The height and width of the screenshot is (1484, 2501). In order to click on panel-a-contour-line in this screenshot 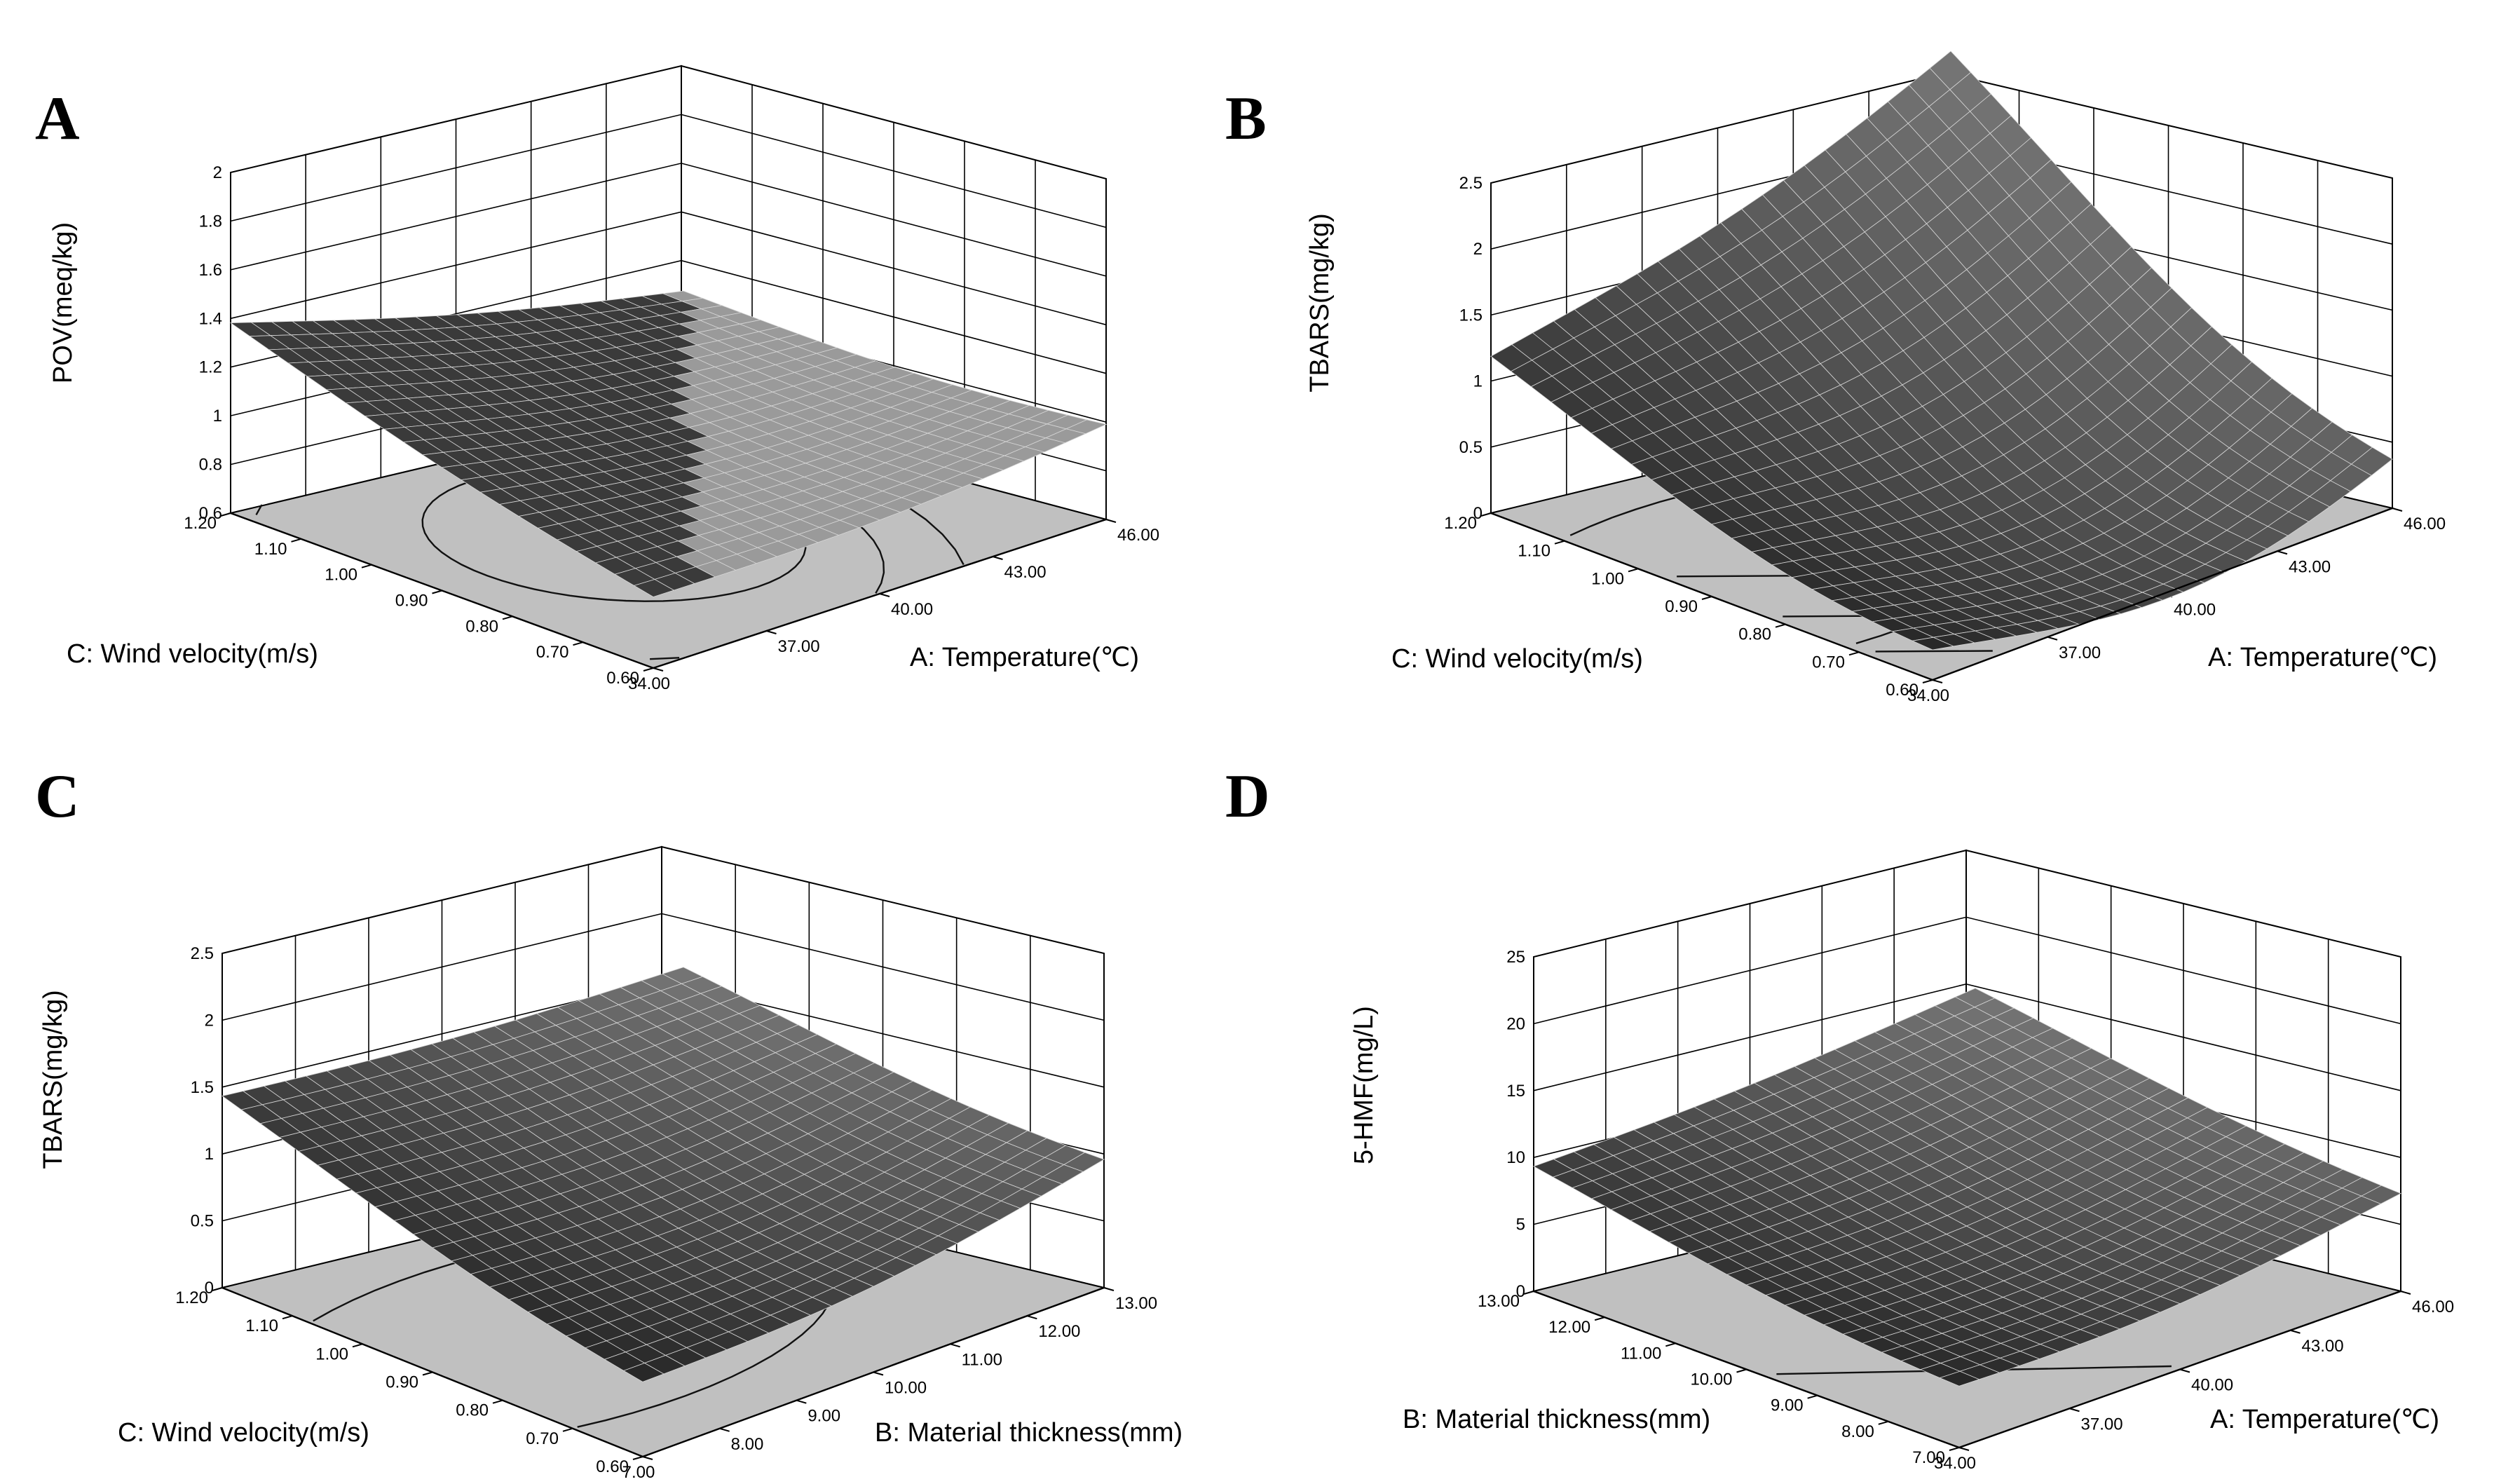, I will do `click(259, 509)`.